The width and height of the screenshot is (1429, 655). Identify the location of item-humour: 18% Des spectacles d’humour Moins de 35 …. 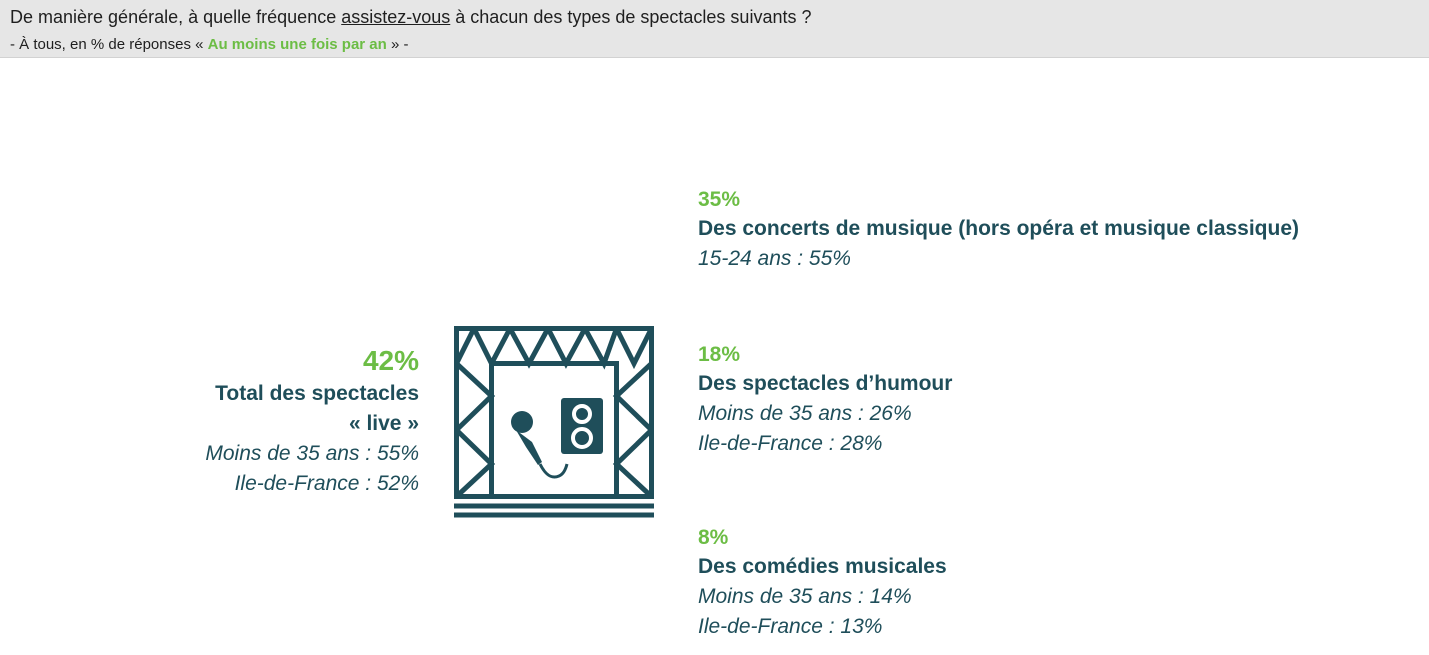
(825, 400).